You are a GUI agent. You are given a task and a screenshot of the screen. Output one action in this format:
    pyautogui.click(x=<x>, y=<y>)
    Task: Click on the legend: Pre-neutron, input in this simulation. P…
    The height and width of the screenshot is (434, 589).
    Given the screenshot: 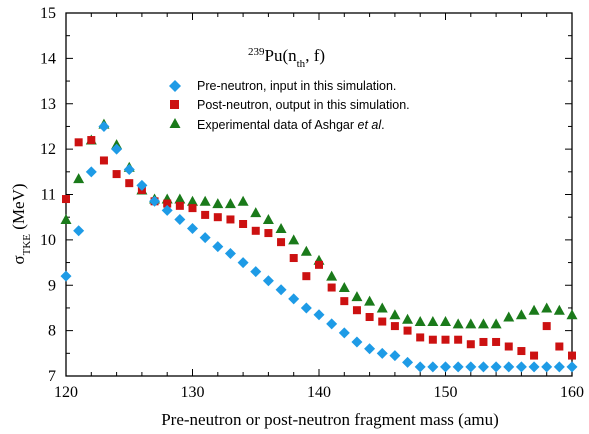 What is the action you would take?
    pyautogui.click(x=289, y=105)
    